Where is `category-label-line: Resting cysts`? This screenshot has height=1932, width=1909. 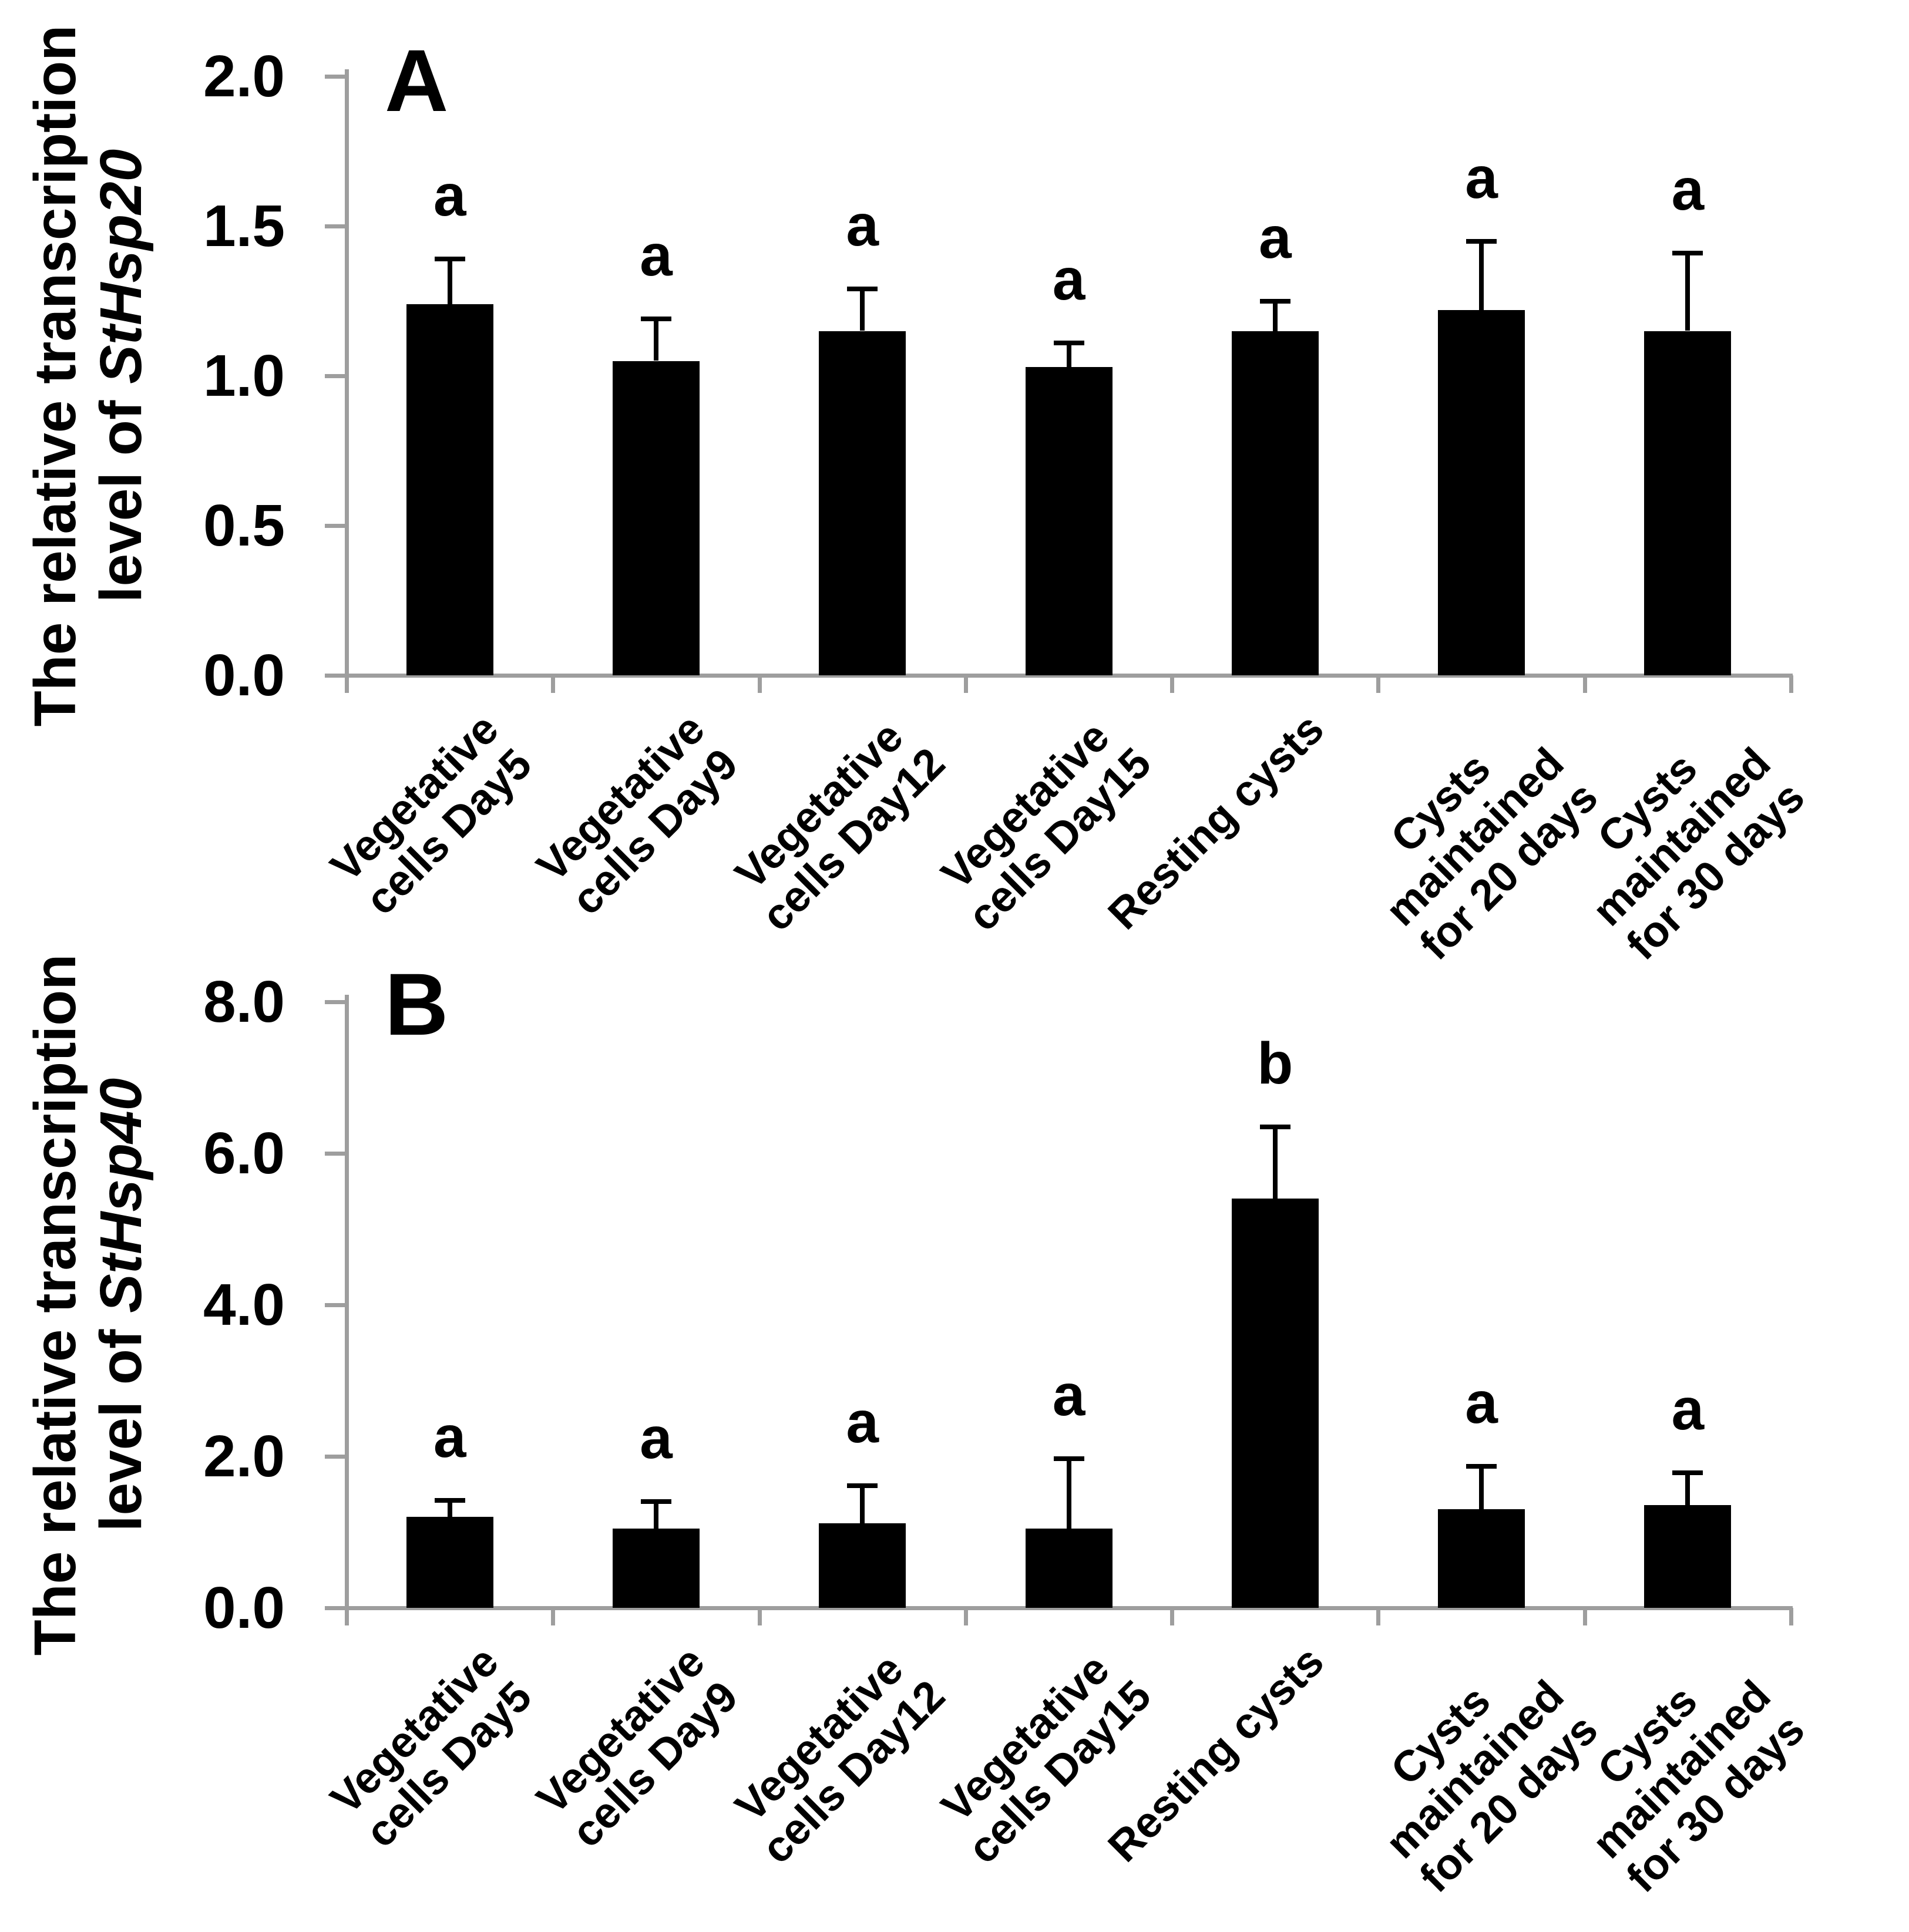 category-label-line: Resting cysts is located at coordinates (1215, 1754).